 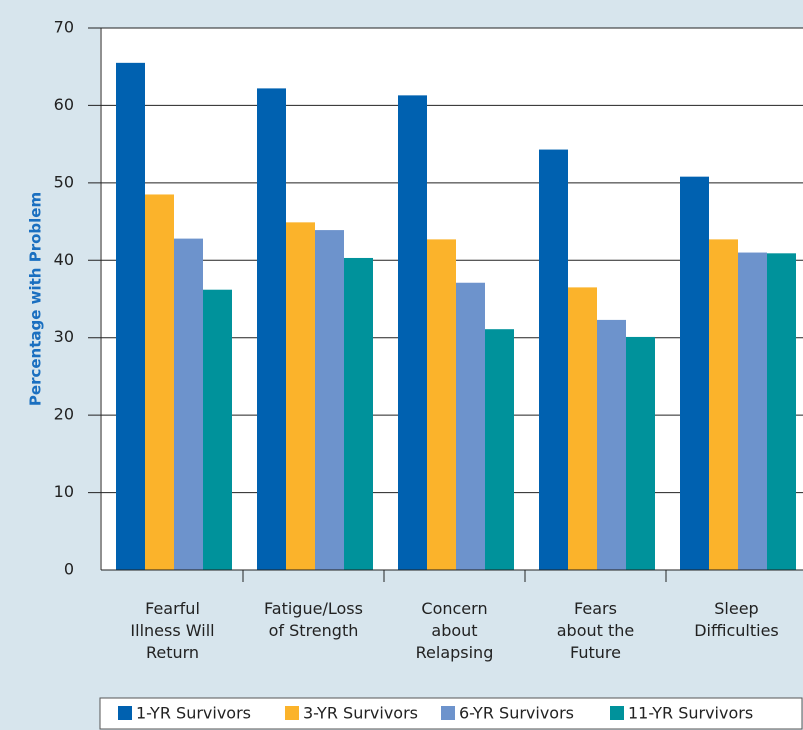 I want to click on x-tick-label: Sleep Difficulties, so click(x=736, y=619).